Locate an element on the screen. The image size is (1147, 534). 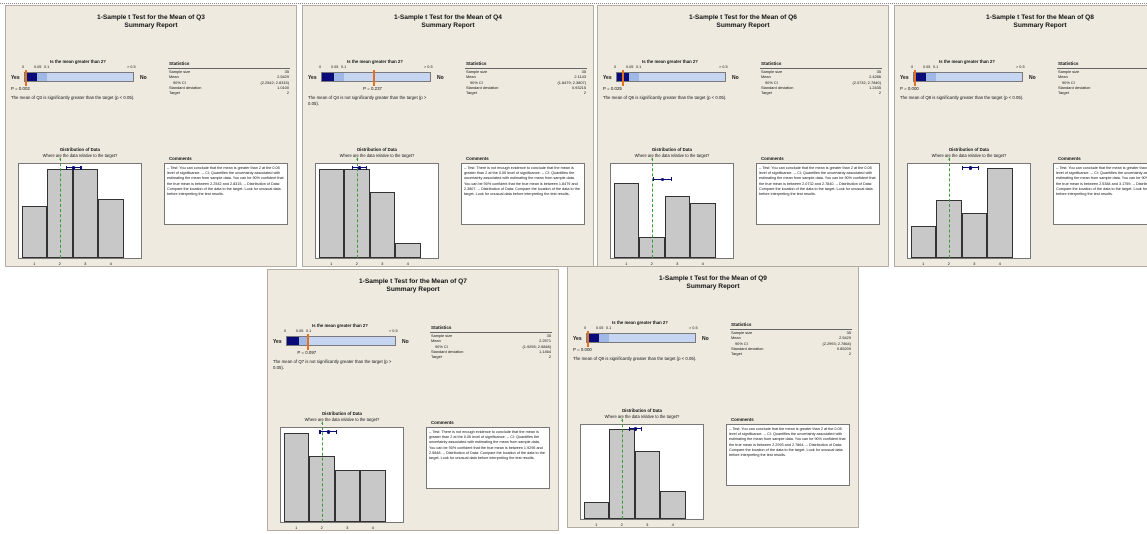
top-dotted-border is located at coordinates (573, 3).